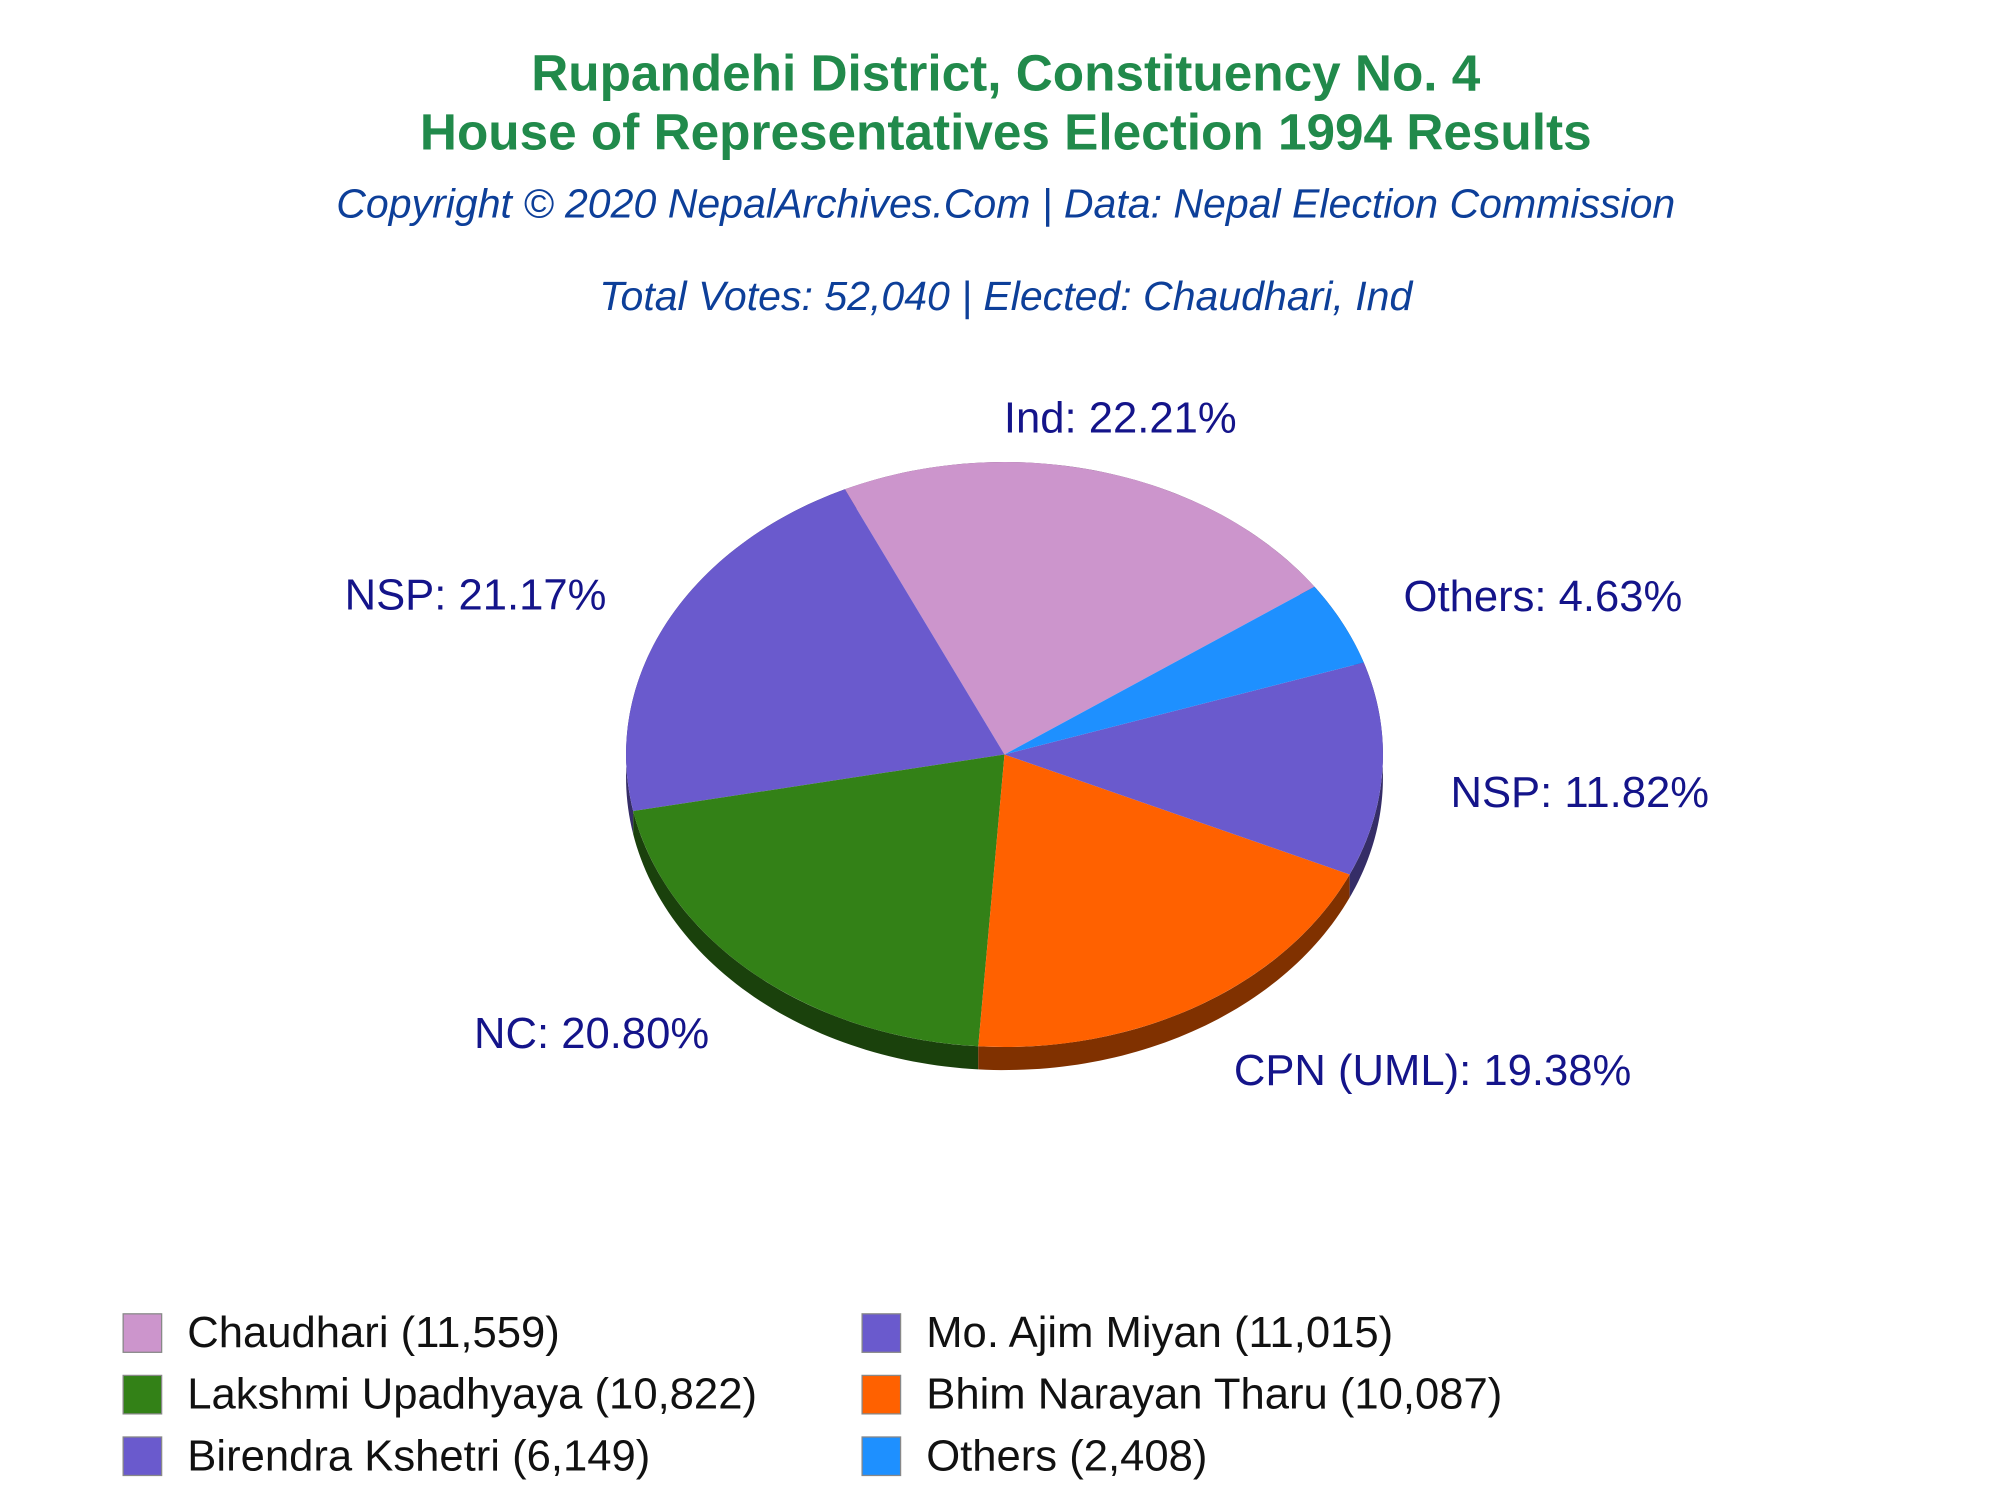  What do you see at coordinates (1006, 73) in the screenshot?
I see `chart-title: Rupandehi District, Constituency No. 4` at bounding box center [1006, 73].